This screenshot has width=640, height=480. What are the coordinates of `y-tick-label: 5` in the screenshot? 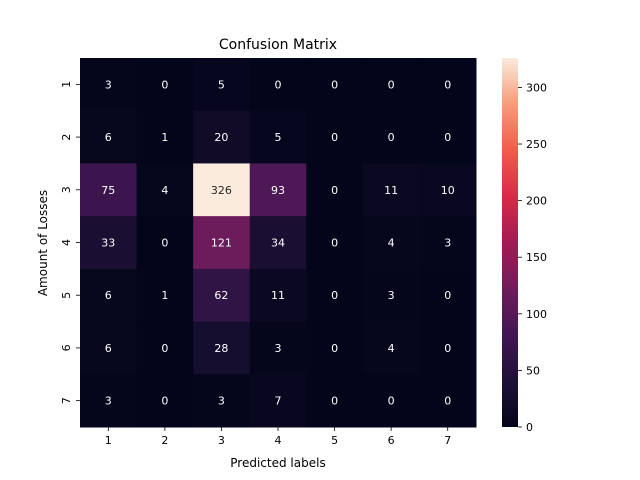 It's located at (66, 295).